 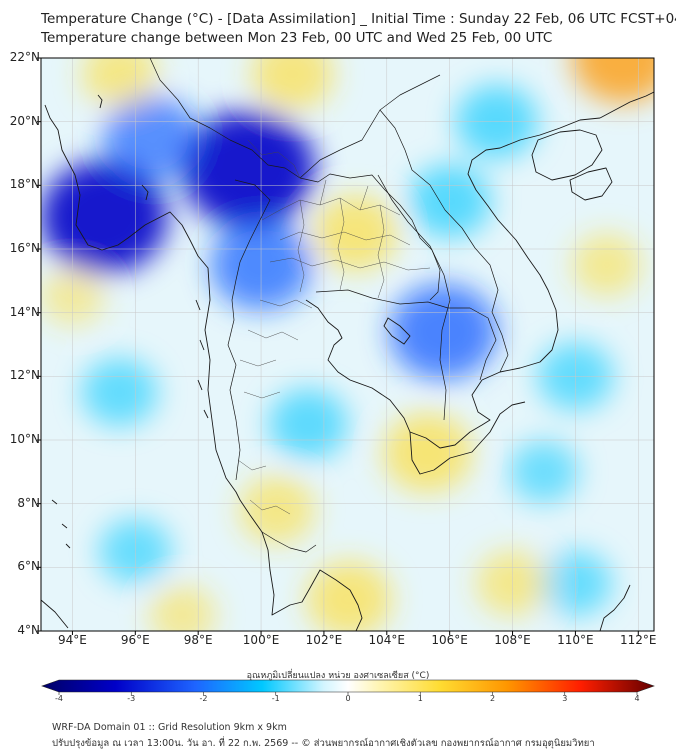 What do you see at coordinates (24, 57) in the screenshot?
I see `lat-label: 22°N` at bounding box center [24, 57].